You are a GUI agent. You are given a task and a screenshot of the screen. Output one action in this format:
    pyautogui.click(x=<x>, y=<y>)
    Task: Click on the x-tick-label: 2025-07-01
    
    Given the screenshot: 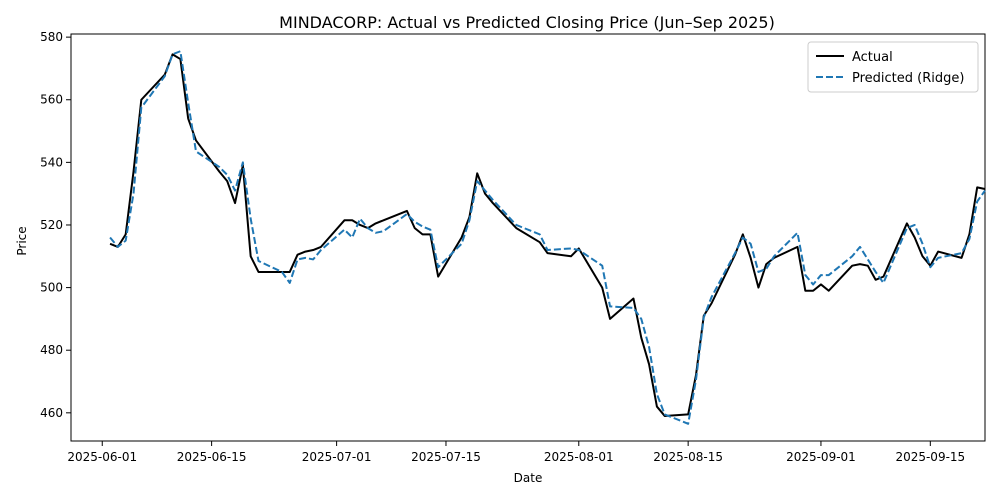 What is the action you would take?
    pyautogui.click(x=337, y=457)
    